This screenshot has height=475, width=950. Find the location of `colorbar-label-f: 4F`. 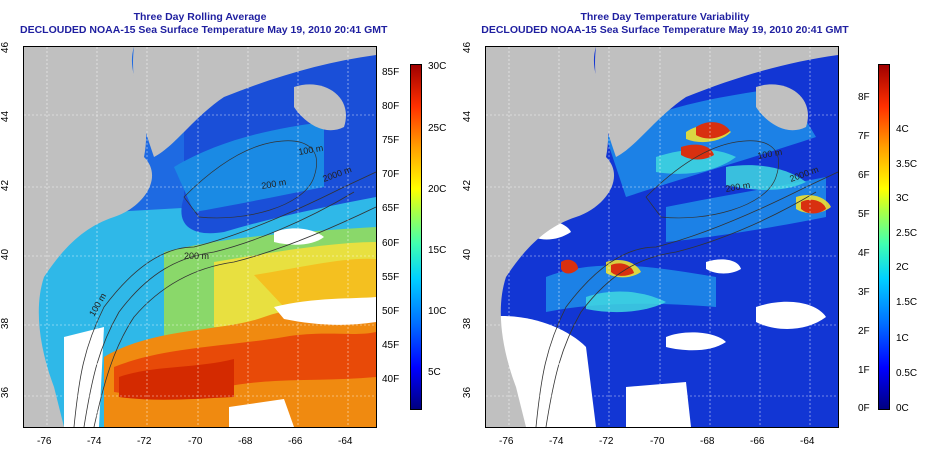

colorbar-label-f: 4F is located at coordinates (864, 253).